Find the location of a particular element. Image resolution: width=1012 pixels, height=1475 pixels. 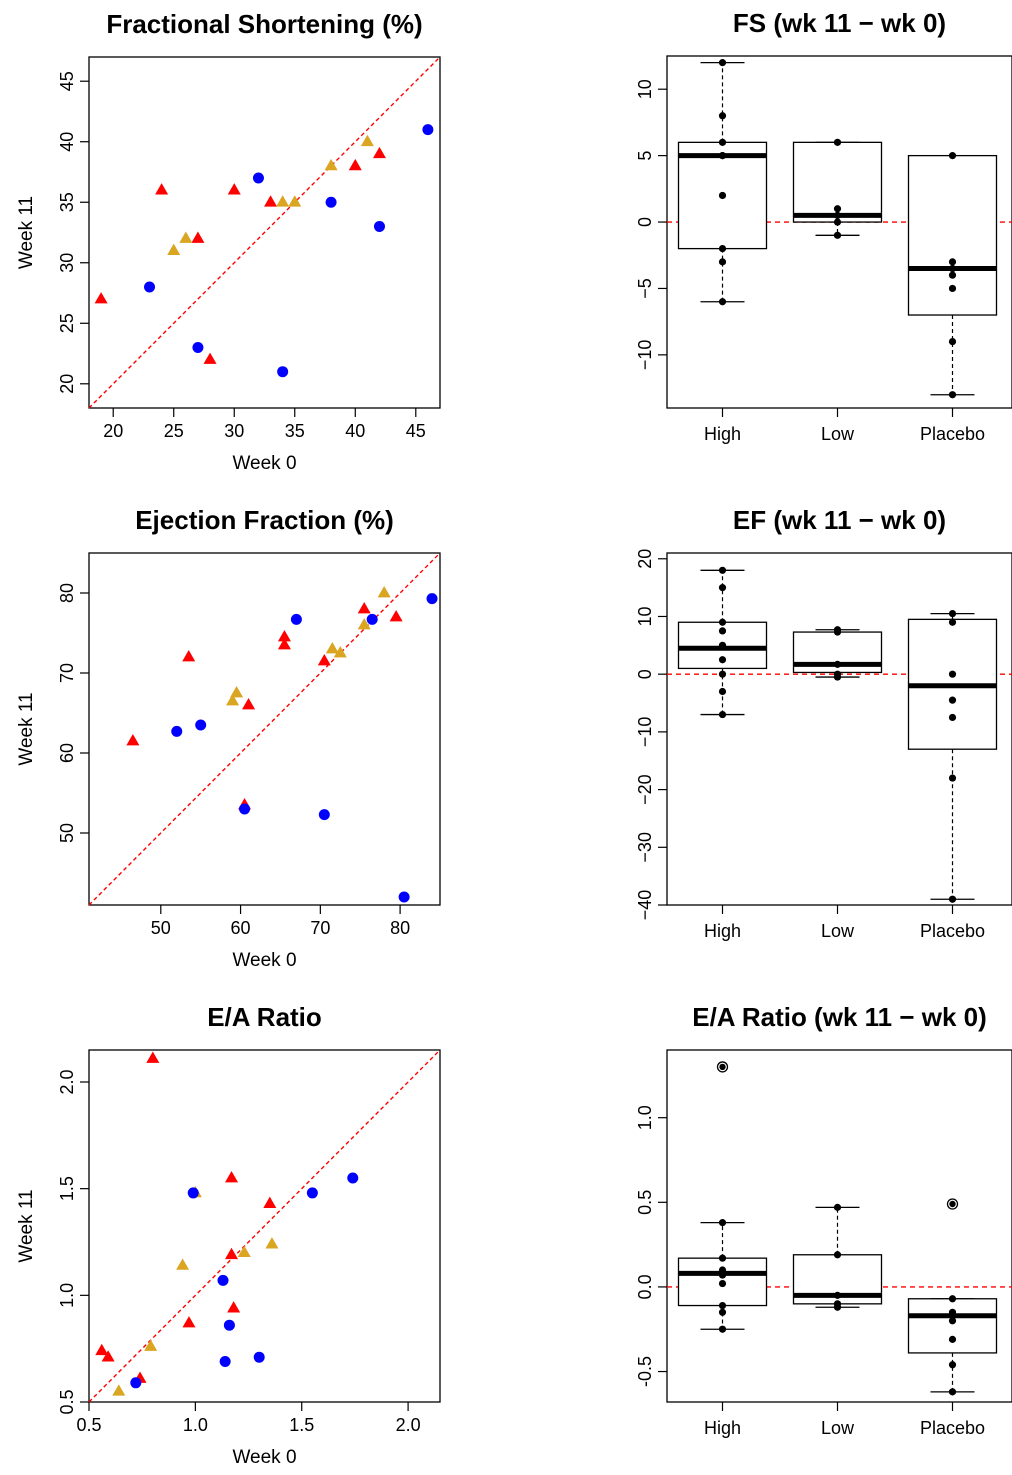

chart-title: EF (wk 11 − wk 0) is located at coordinates (839, 520).